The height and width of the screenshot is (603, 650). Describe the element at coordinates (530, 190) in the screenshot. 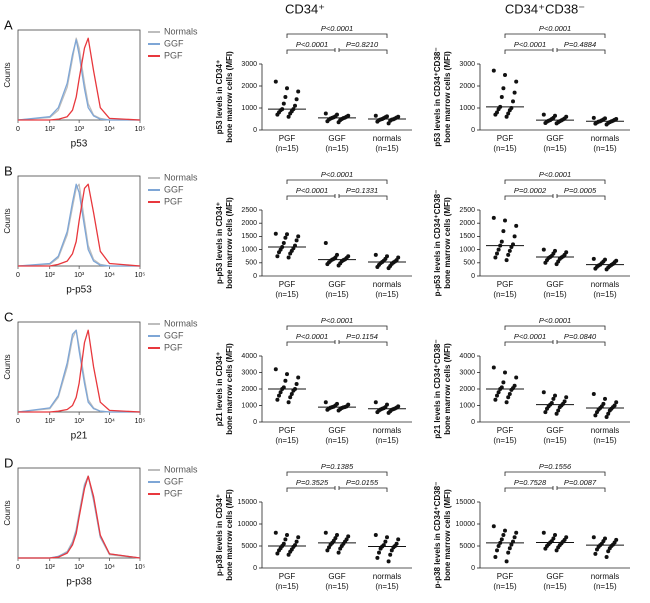

I see `p-value: P=0.0002` at that location.